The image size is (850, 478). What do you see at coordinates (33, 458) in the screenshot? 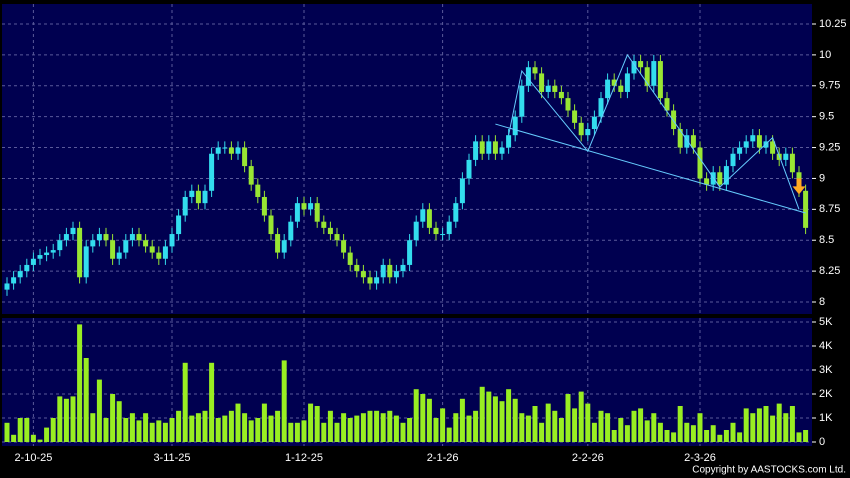
I see `x-tick-label: 2-10-25` at bounding box center [33, 458].